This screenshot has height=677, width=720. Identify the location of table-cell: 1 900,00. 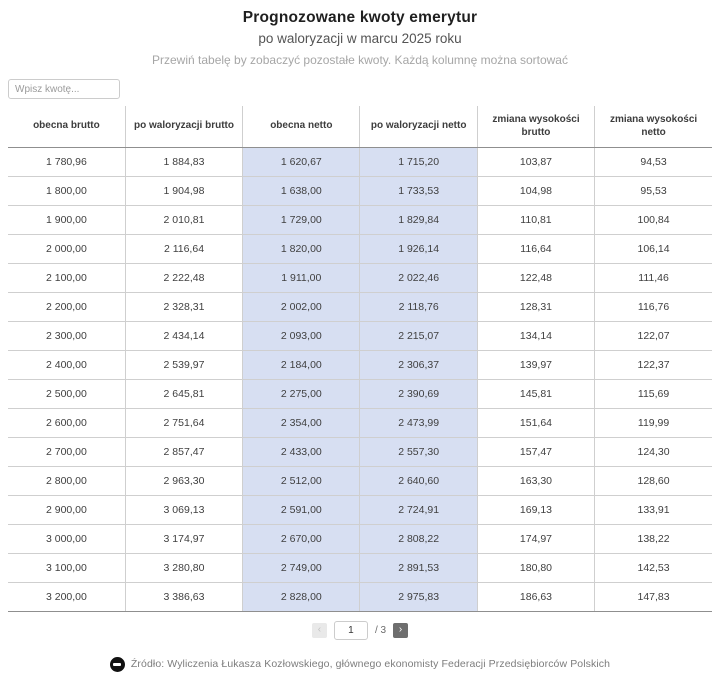
(67, 220).